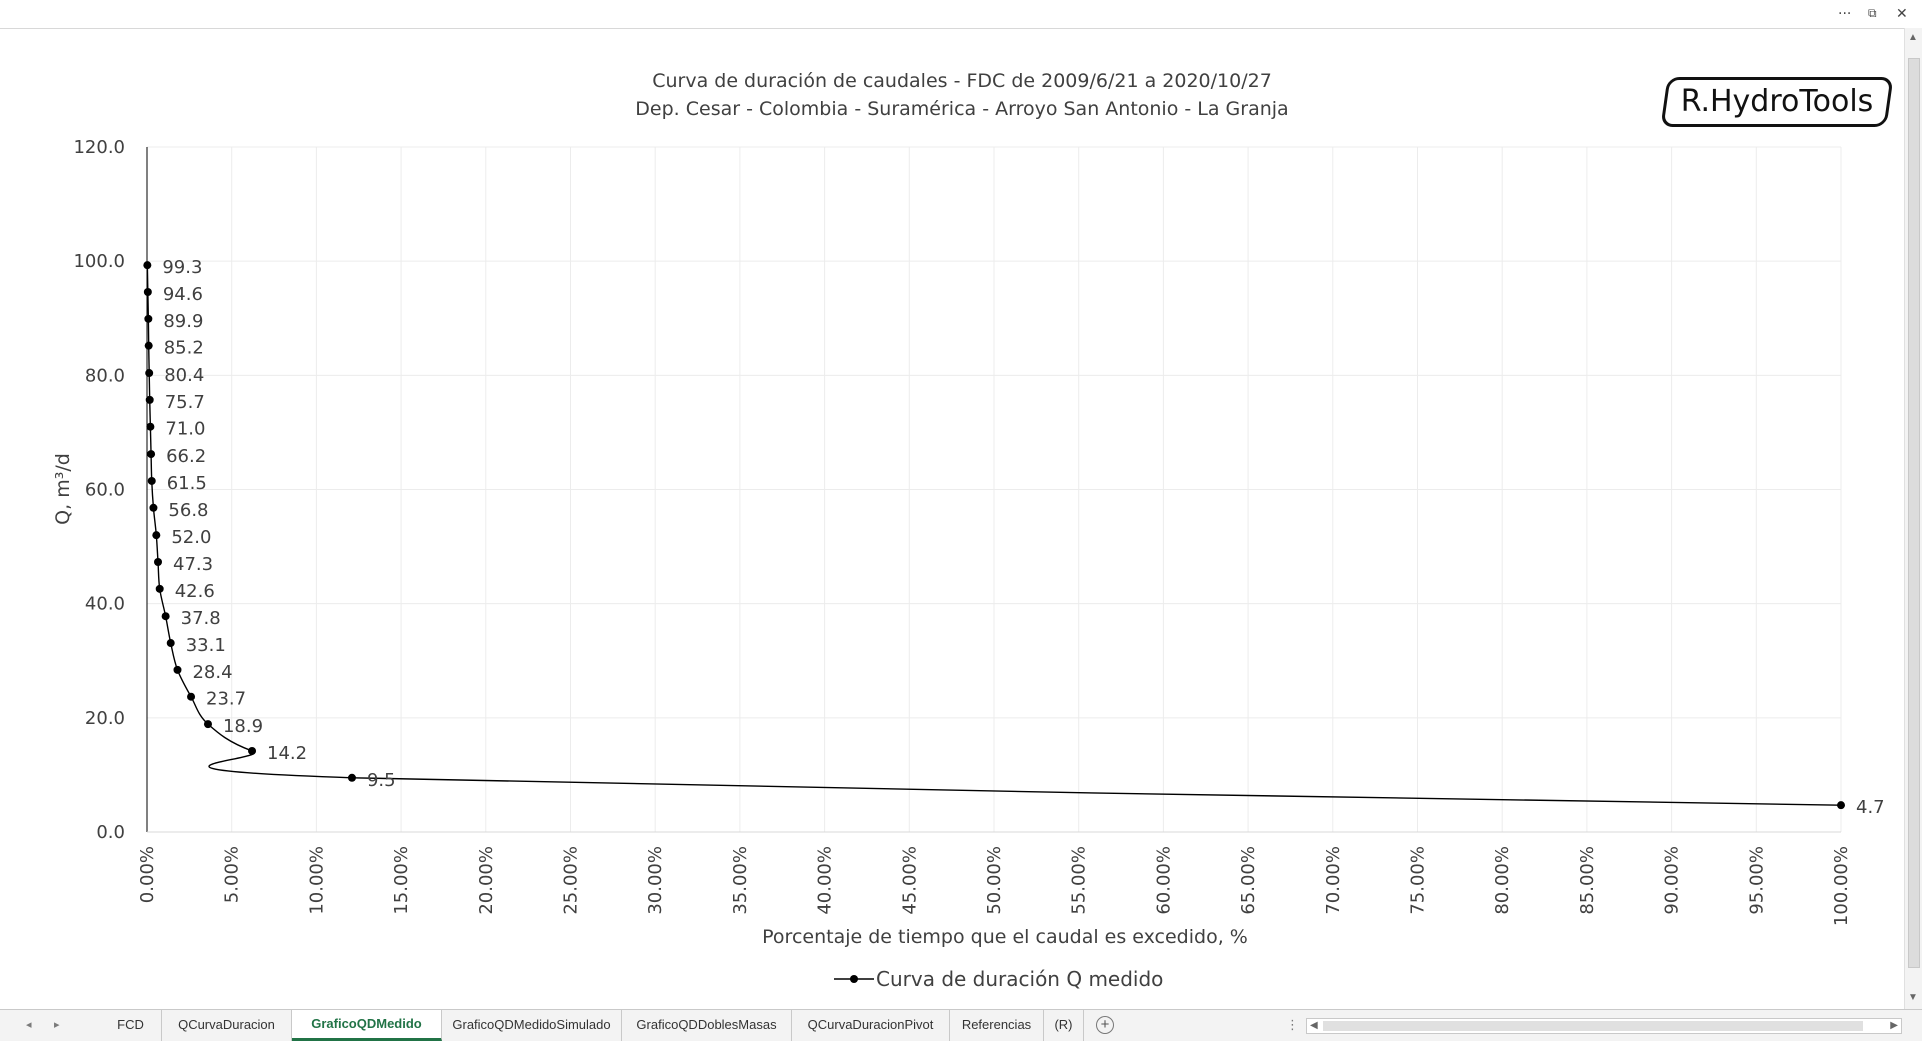  I want to click on data-label: 37.8, so click(201, 618).